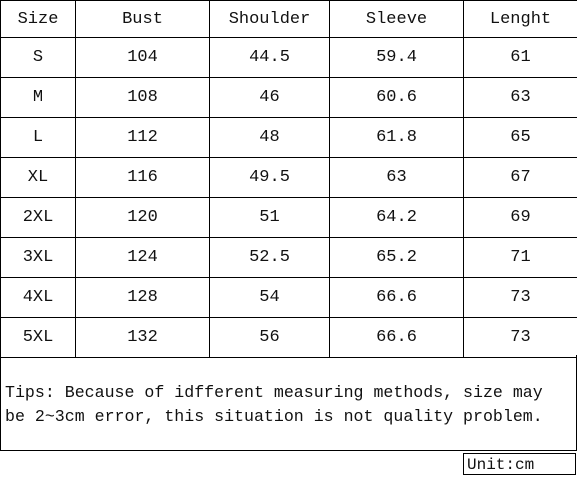  What do you see at coordinates (520, 19) in the screenshot?
I see `header-cell: Lenght` at bounding box center [520, 19].